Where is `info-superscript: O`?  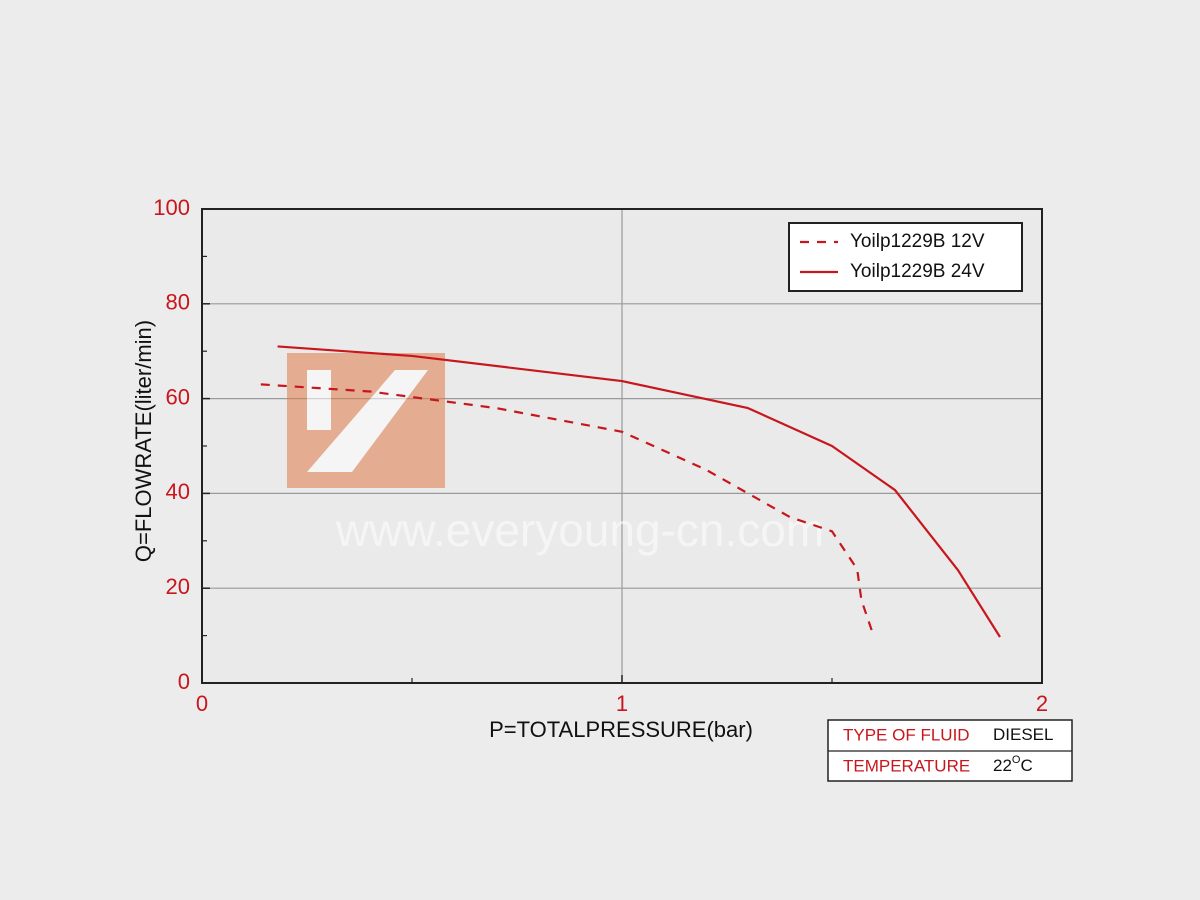
info-superscript: O is located at coordinates (1016, 760).